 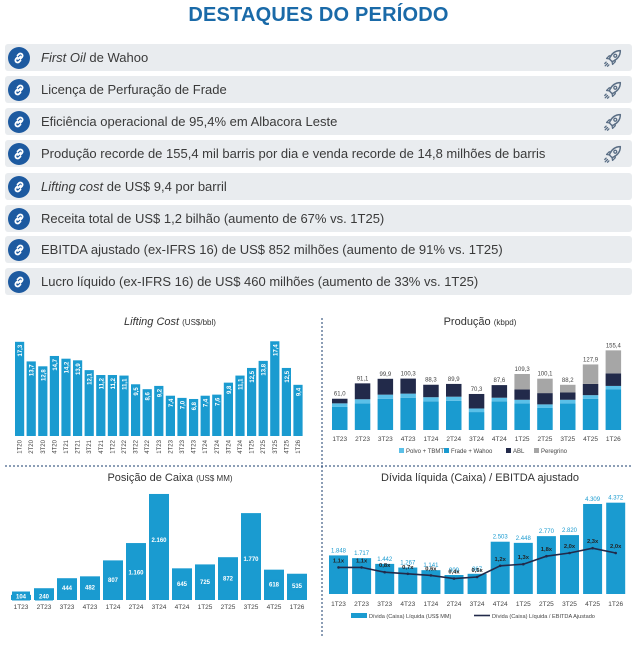 I want to click on lifting-cost-tick-label: 4T23, so click(x=195, y=446).